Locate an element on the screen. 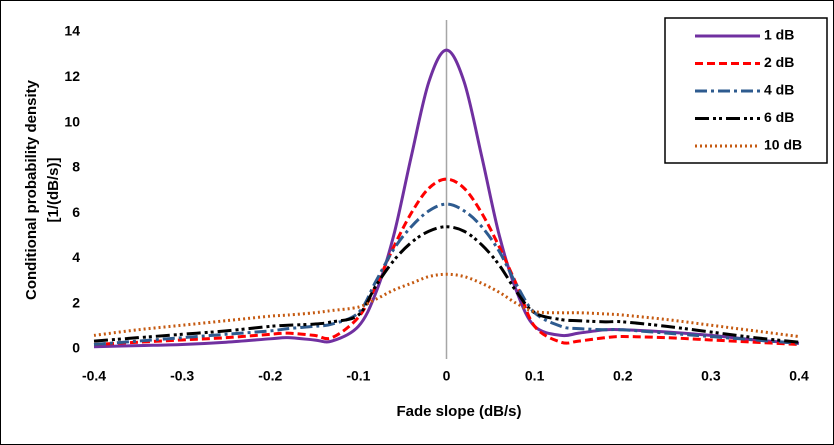 Image resolution: width=834 pixels, height=445 pixels. x-tick-label: 0.4 is located at coordinates (799, 376).